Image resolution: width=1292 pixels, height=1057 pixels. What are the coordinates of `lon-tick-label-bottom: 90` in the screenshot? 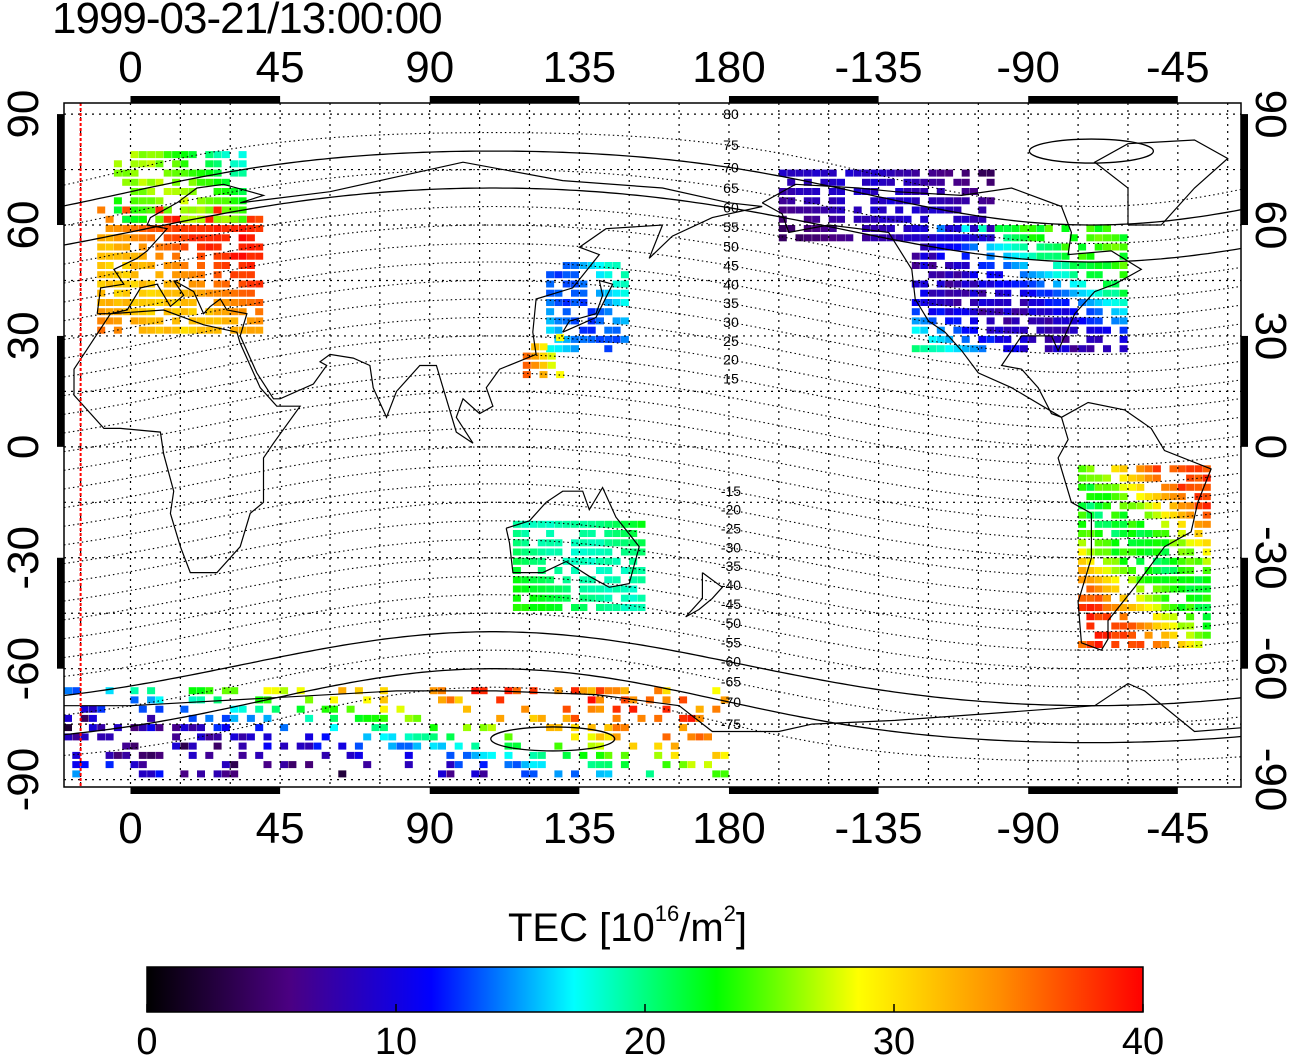 It's located at (429, 828).